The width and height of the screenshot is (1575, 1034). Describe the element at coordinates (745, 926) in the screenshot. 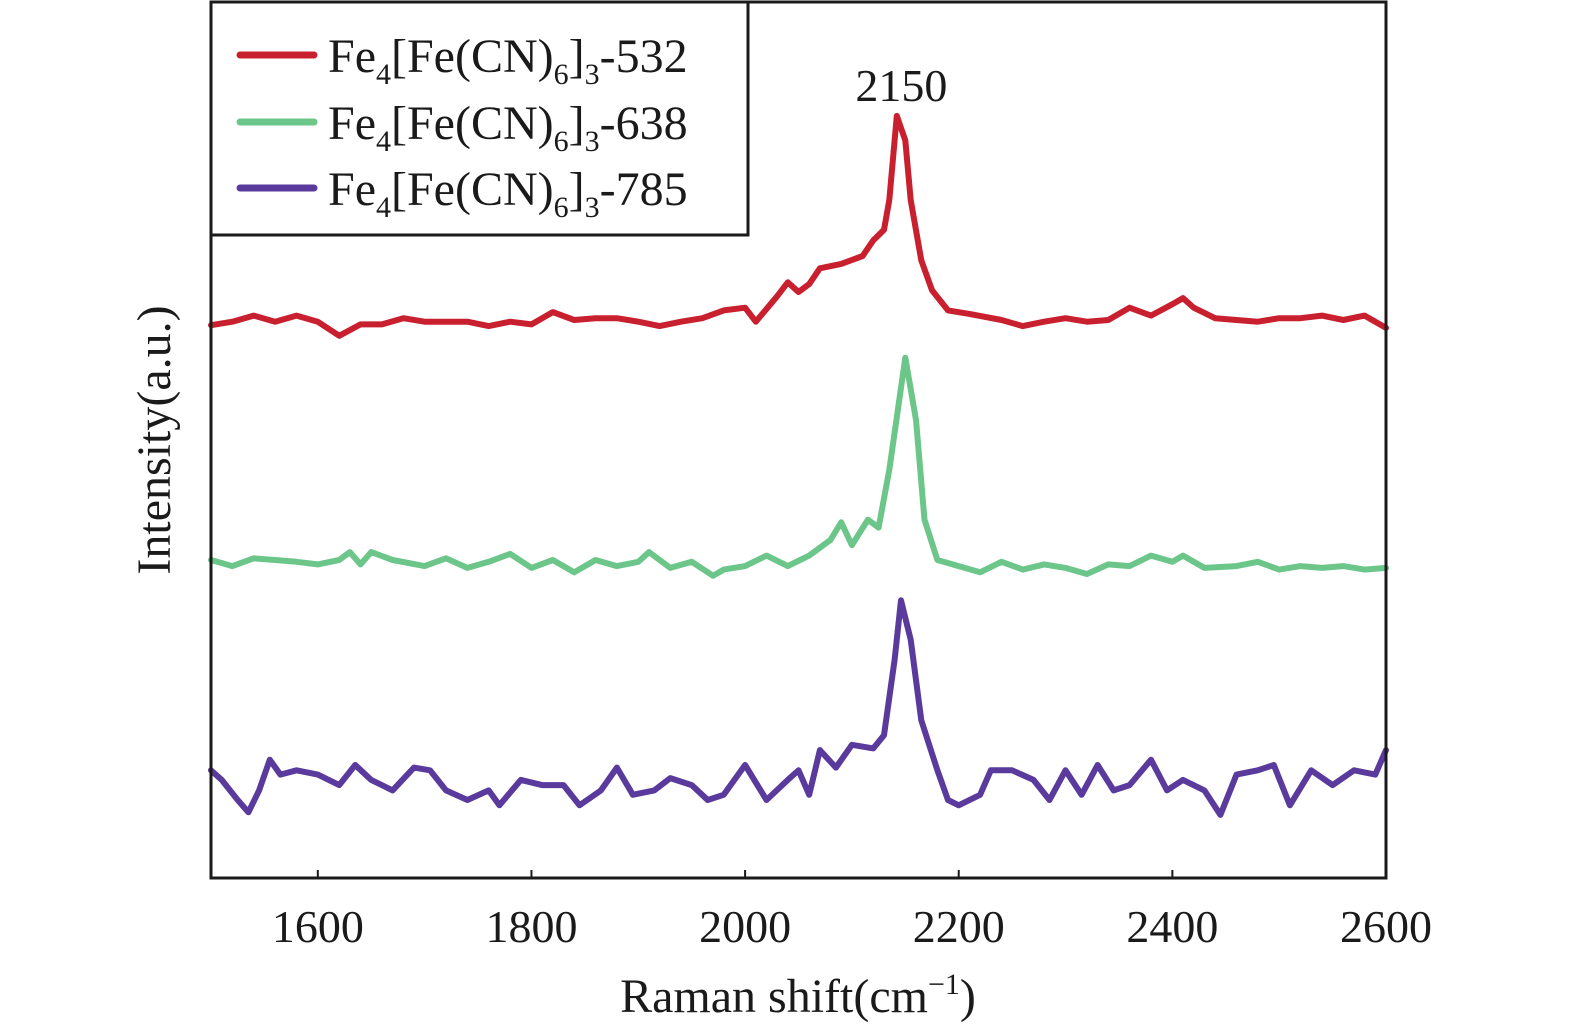

I see `x-tick-label: 2000` at that location.